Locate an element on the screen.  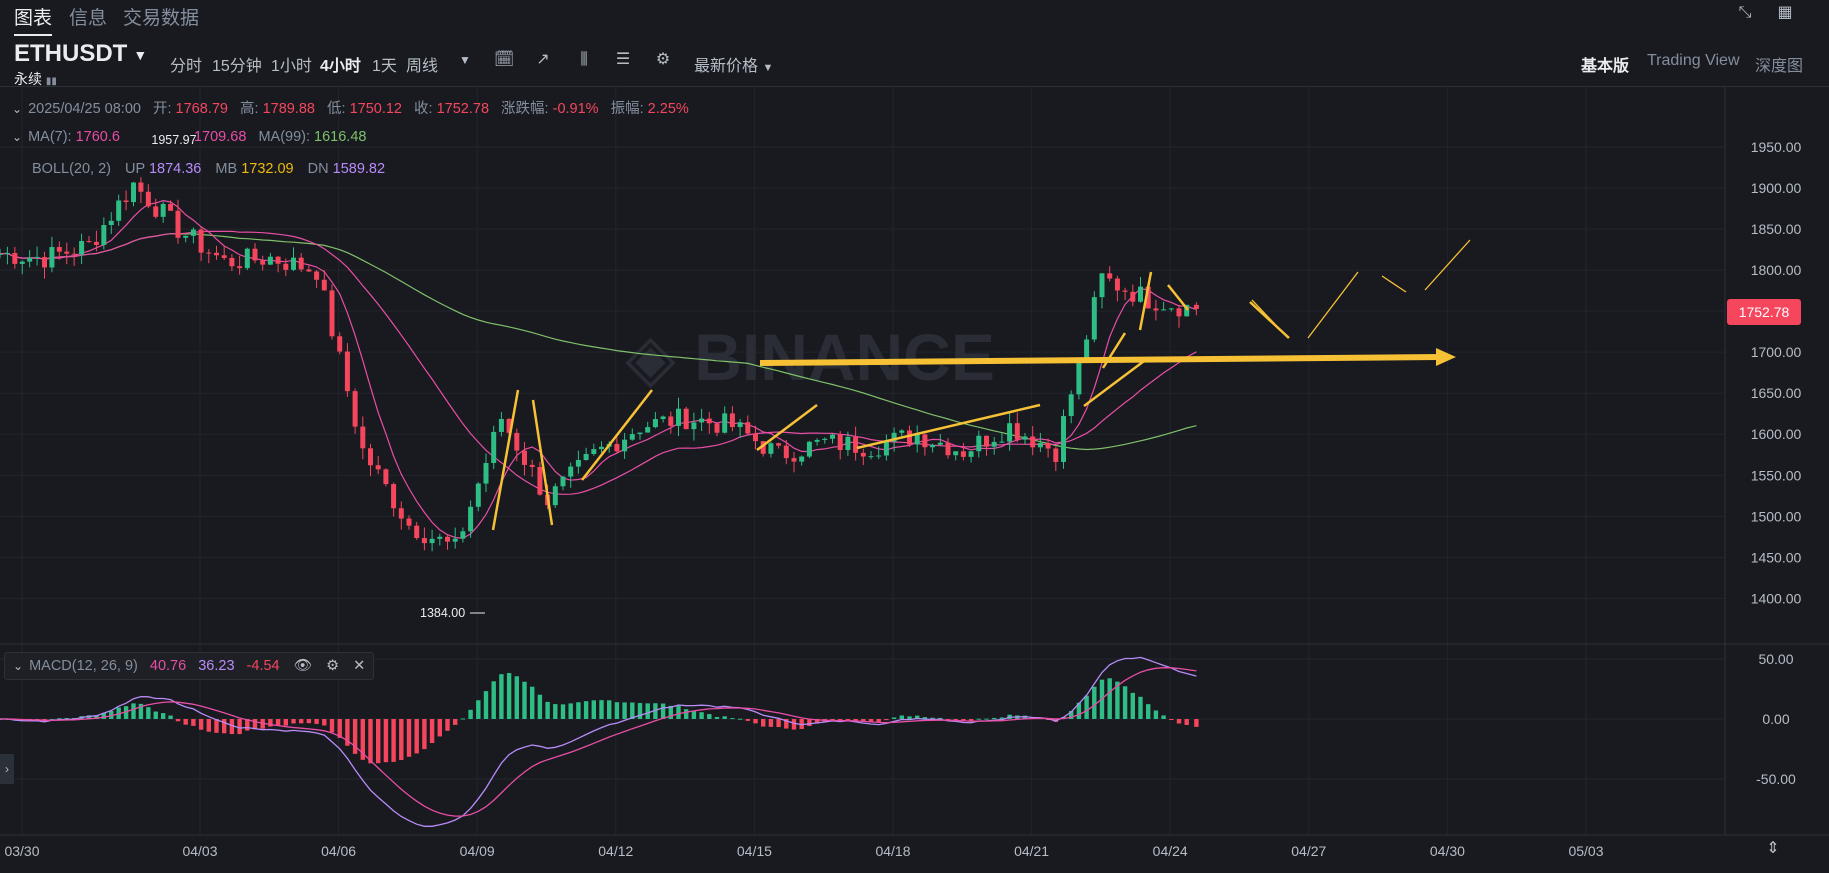
eye-icon: 👁 is located at coordinates (303, 666).